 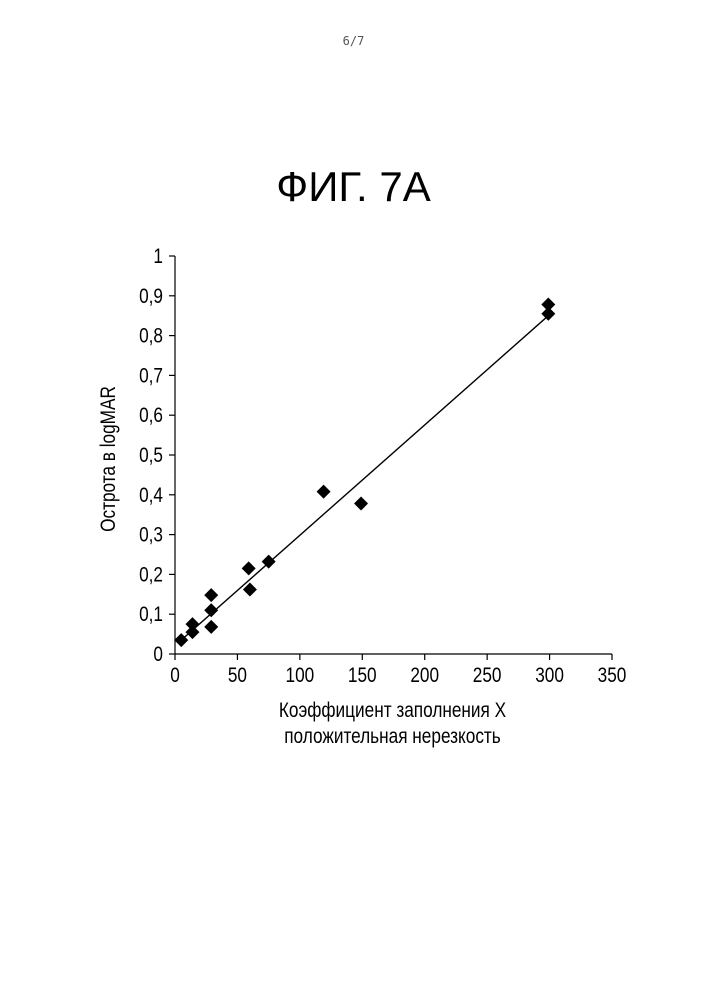 I want to click on y-tick-label: 0,7, so click(x=151, y=376).